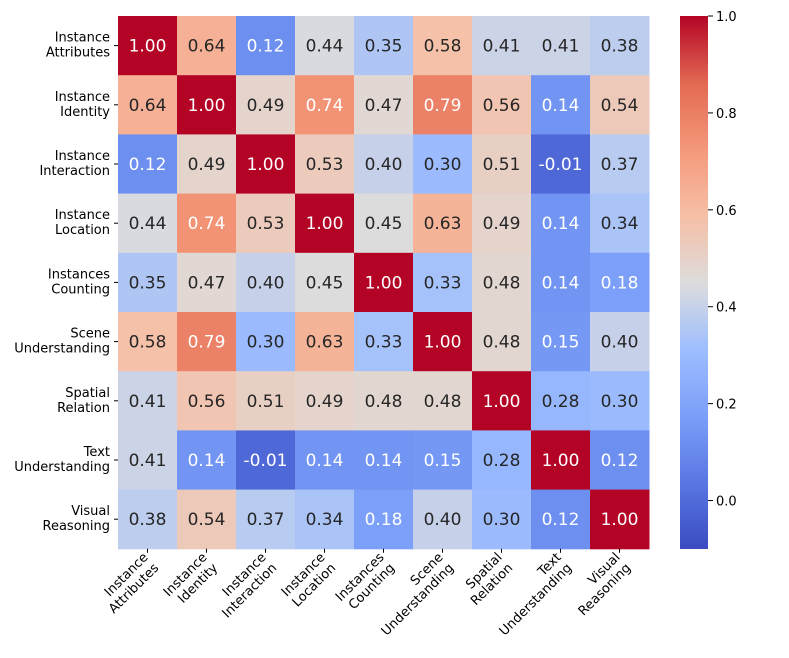 The image size is (789, 658). What do you see at coordinates (207, 224) in the screenshot?
I see `cell-value-label: 0.74` at bounding box center [207, 224].